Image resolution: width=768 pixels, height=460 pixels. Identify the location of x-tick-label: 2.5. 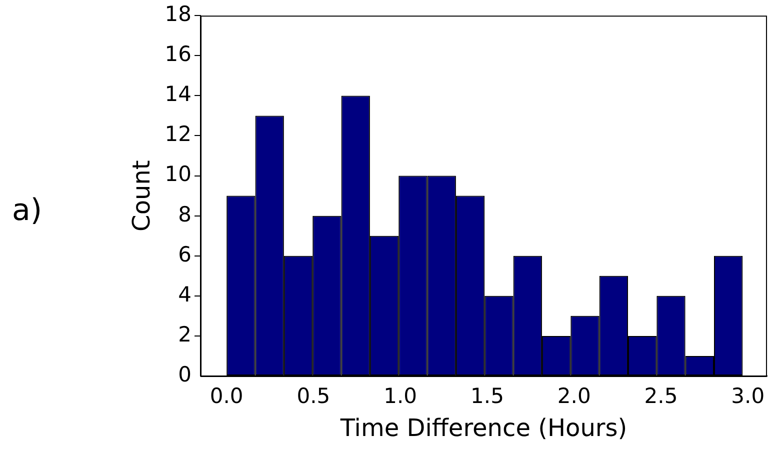
(661, 396).